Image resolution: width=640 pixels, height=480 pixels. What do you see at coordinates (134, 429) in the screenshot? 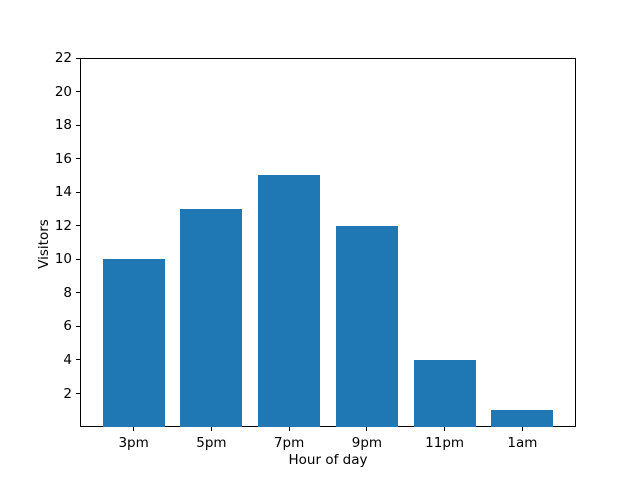
I see `x-tick-mark-3pm` at bounding box center [134, 429].